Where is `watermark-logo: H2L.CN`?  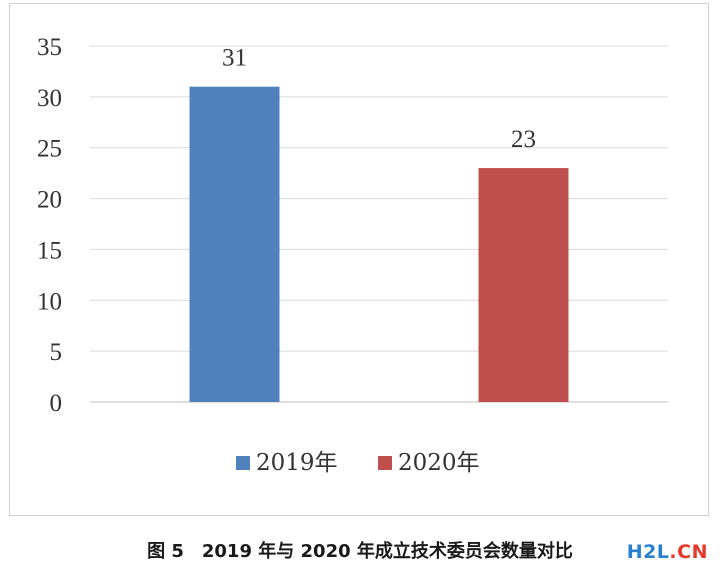
watermark-logo: H2L.CN is located at coordinates (667, 552).